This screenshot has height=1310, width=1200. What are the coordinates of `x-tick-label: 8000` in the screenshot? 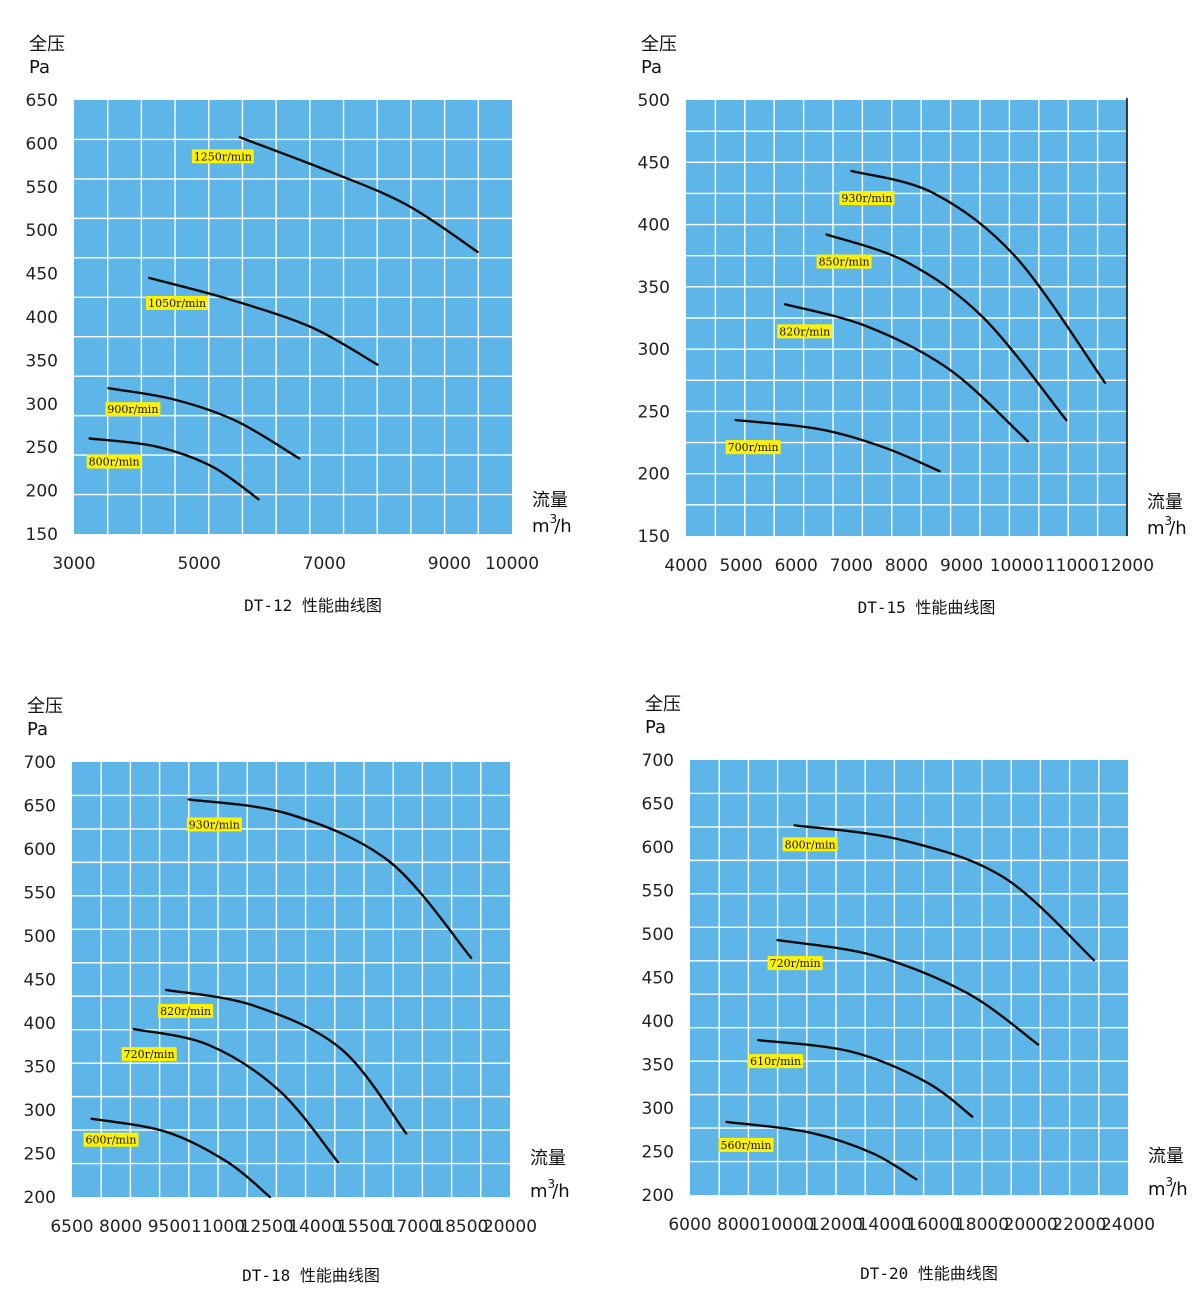 It's located at (120, 1227).